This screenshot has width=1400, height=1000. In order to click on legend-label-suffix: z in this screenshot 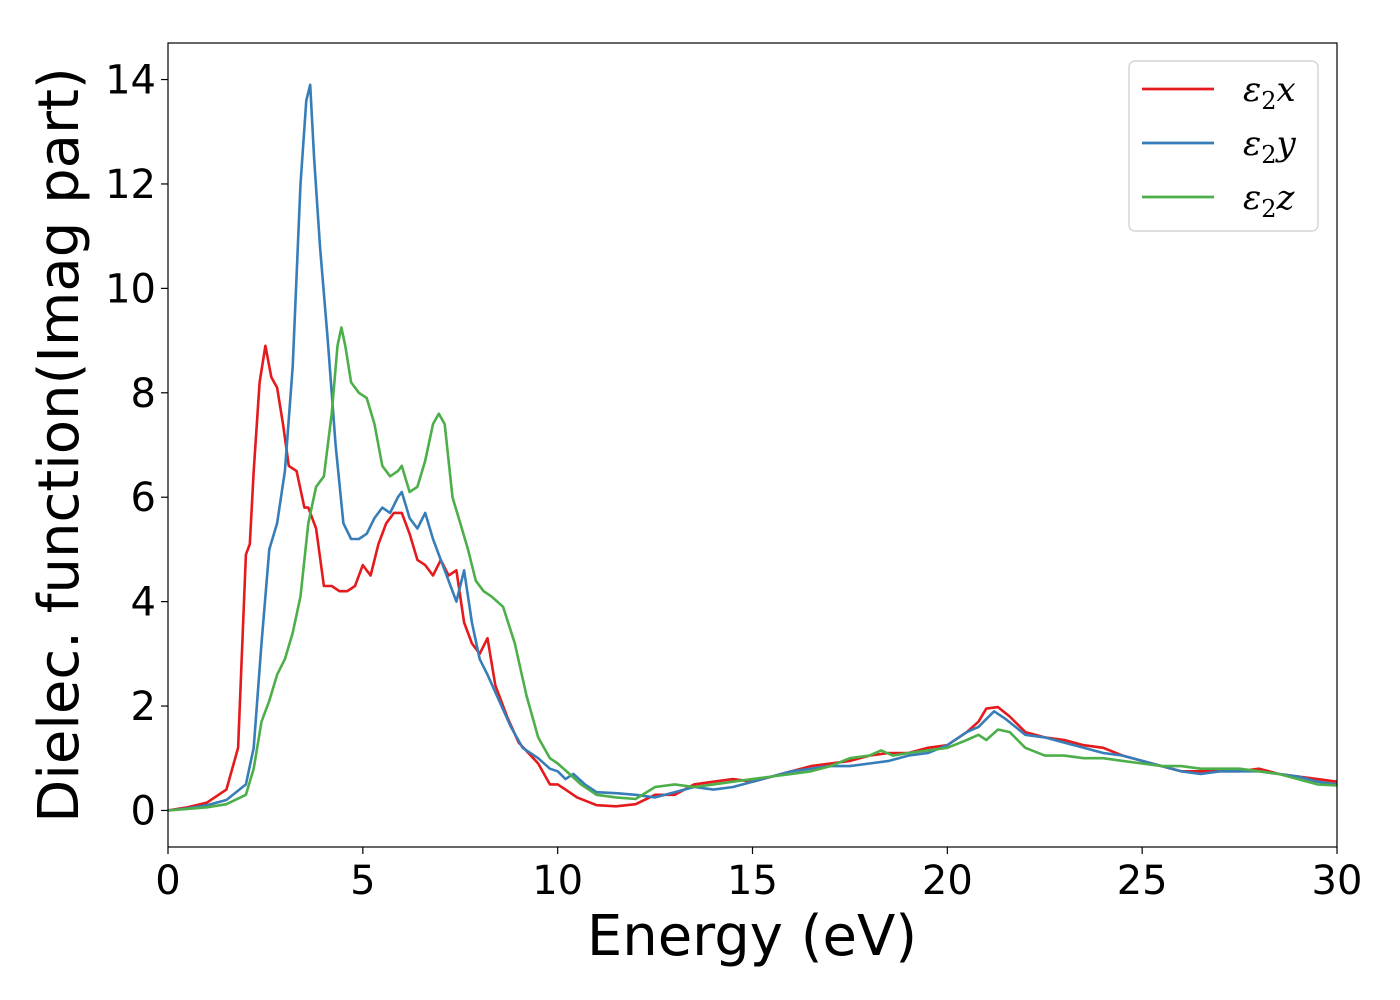, I will do `click(1286, 198)`.